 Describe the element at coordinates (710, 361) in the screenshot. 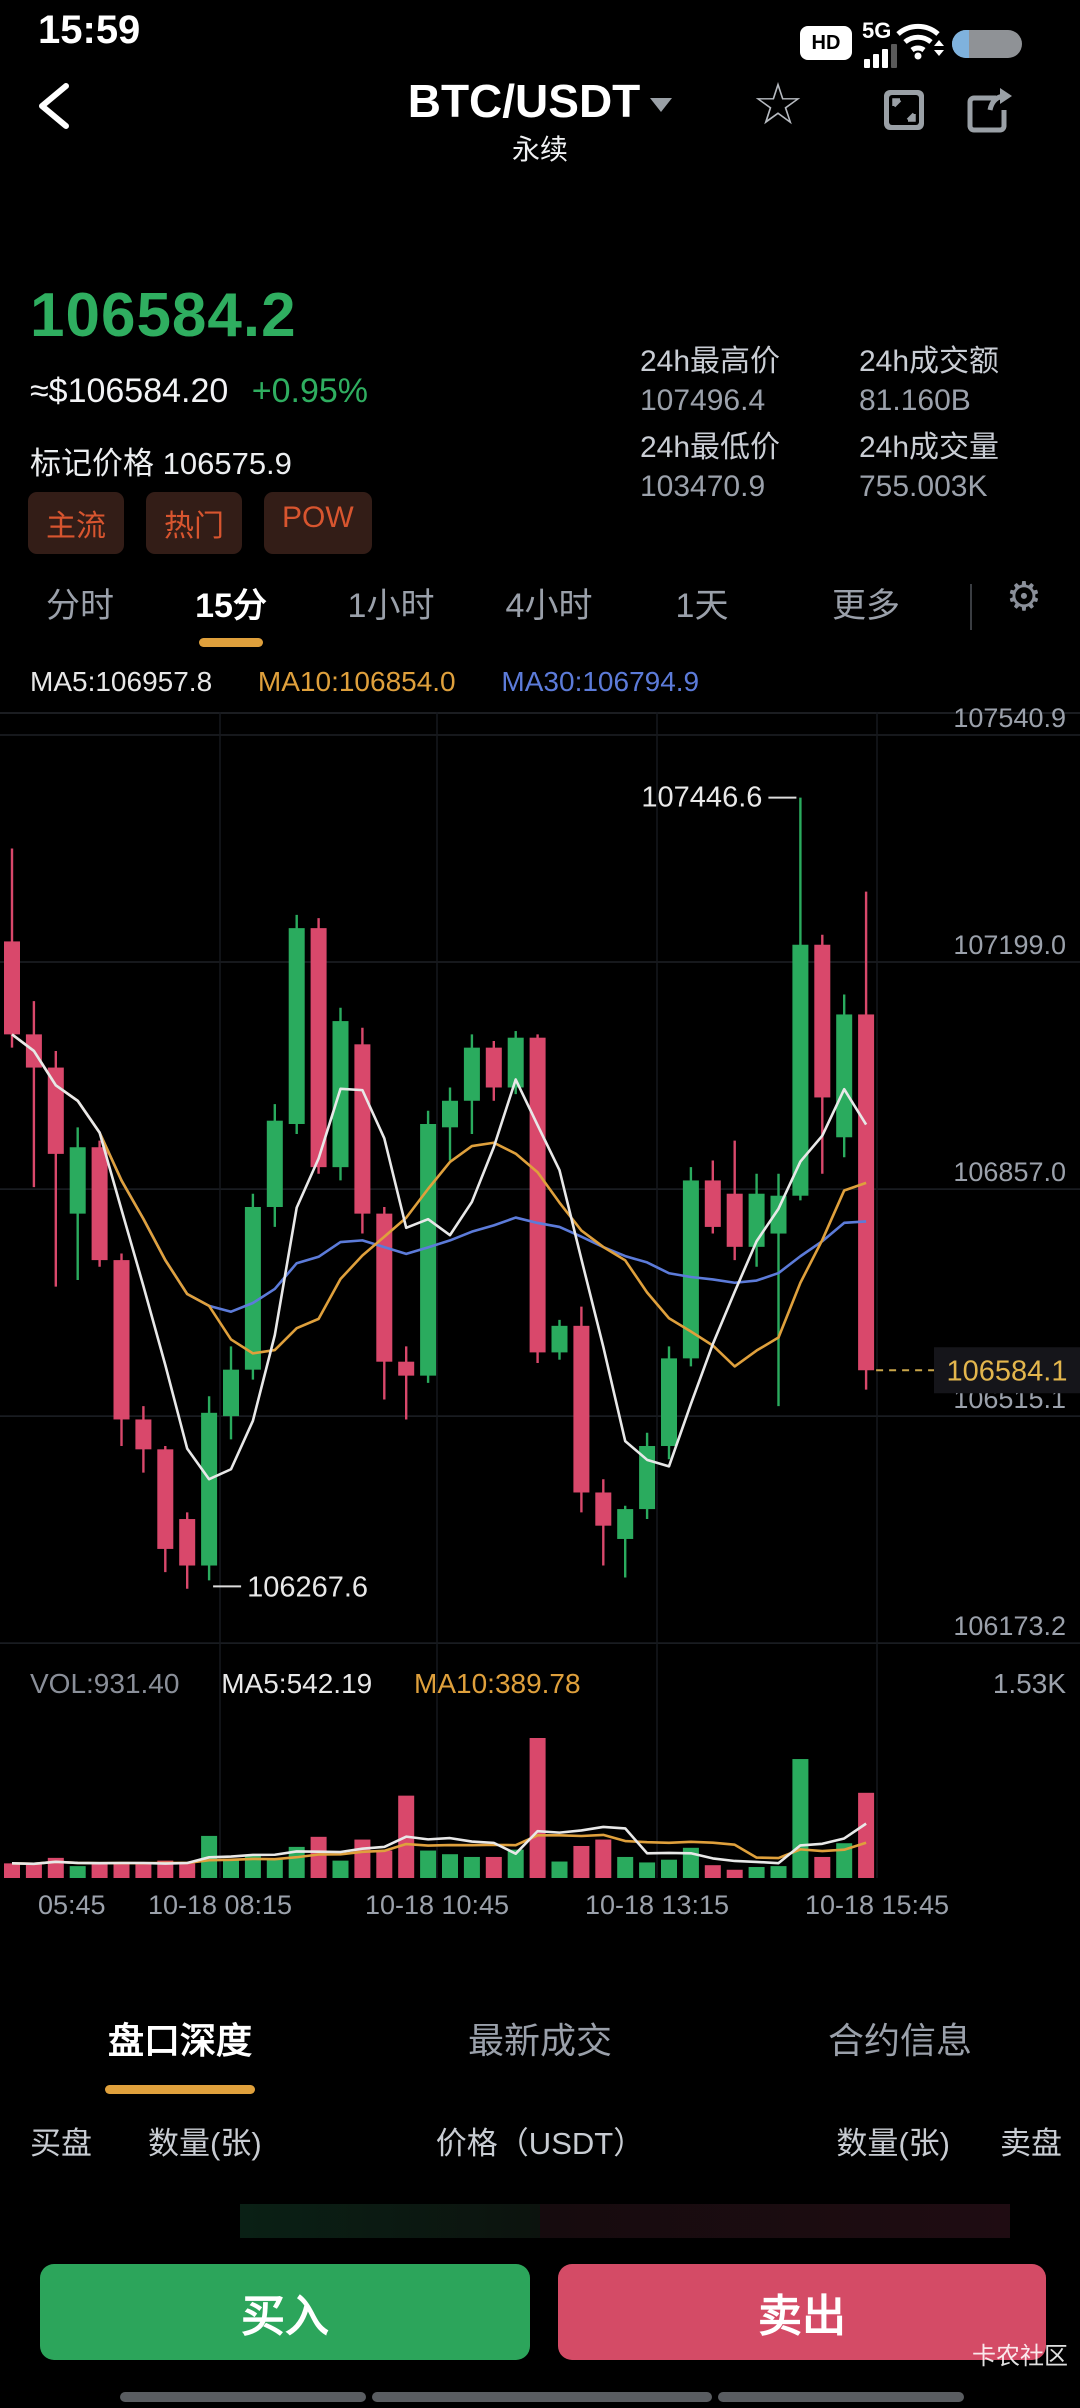

I see `stat-high-label: 24h最高价` at that location.